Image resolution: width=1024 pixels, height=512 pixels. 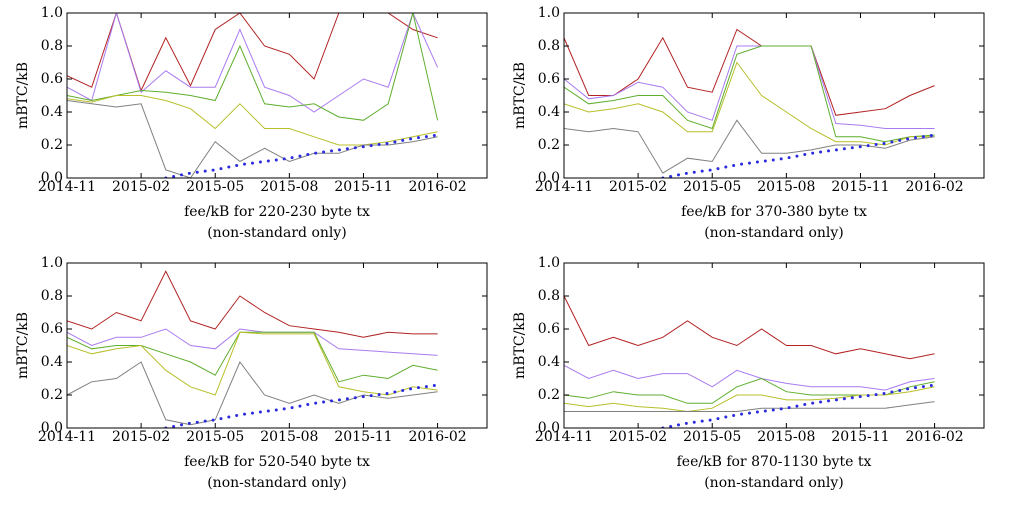 What do you see at coordinates (277, 212) in the screenshot?
I see `x-axis-label: fee/kB for 220-230 byte tx` at bounding box center [277, 212].